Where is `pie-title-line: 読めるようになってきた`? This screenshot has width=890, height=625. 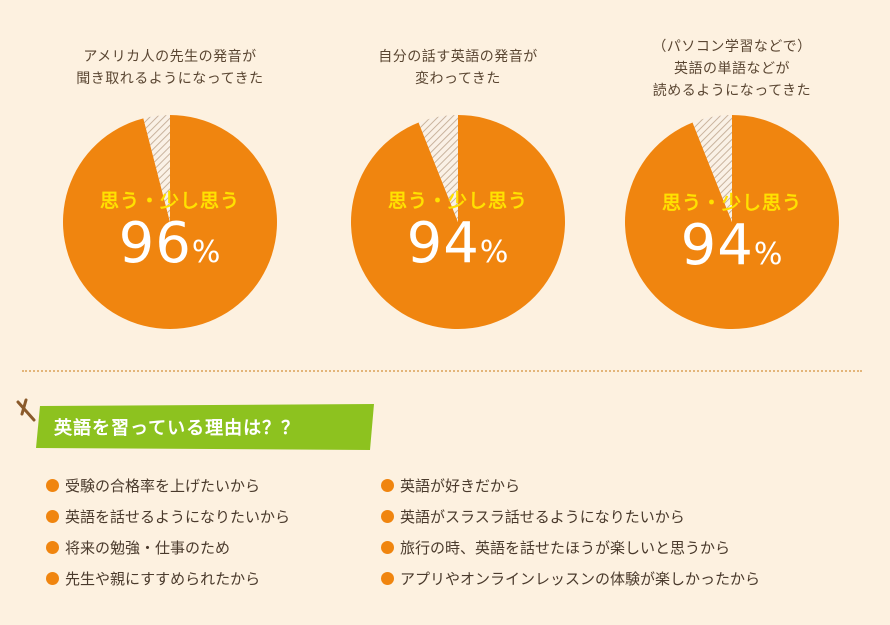 pie-title-line: 読めるようになってきた is located at coordinates (732, 91).